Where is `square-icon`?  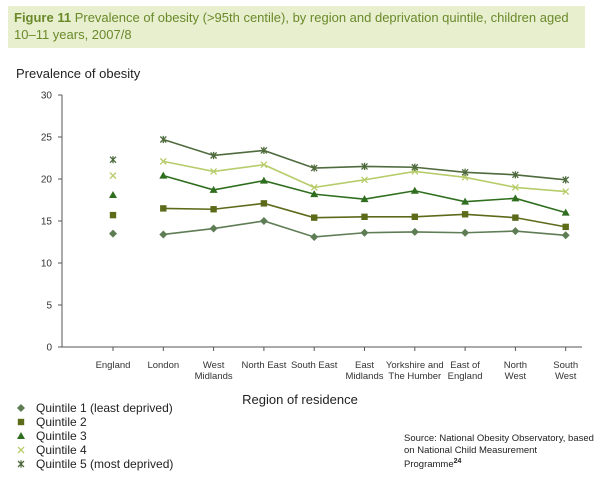
square-icon is located at coordinates (21, 422).